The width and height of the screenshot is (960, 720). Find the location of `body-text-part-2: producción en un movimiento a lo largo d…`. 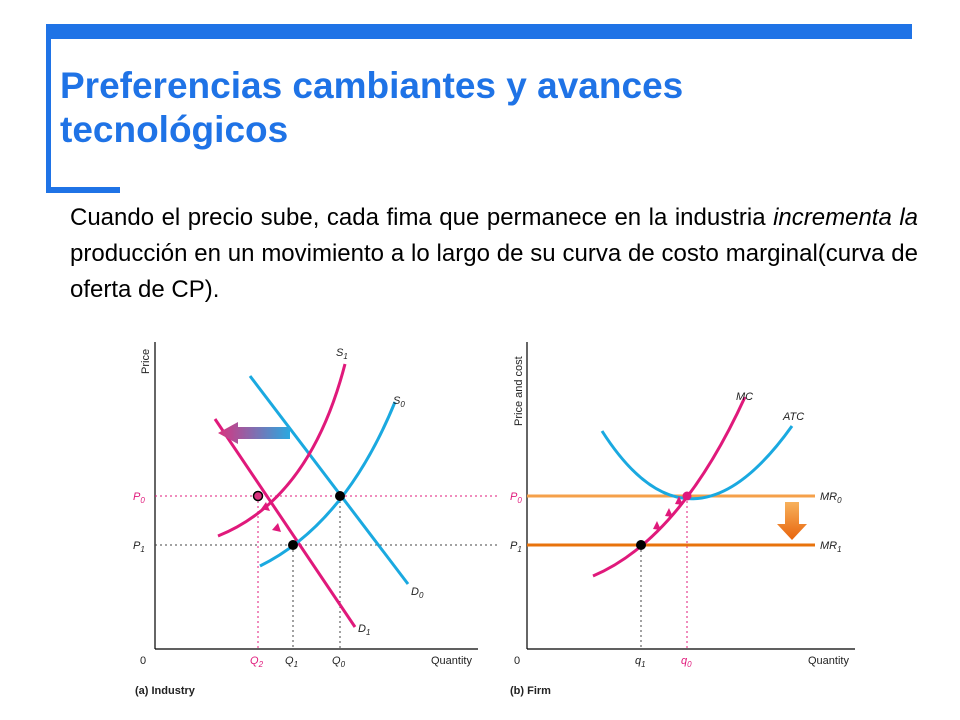

body-text-part-2: producción en un movimiento a lo largo d… is located at coordinates (494, 271).